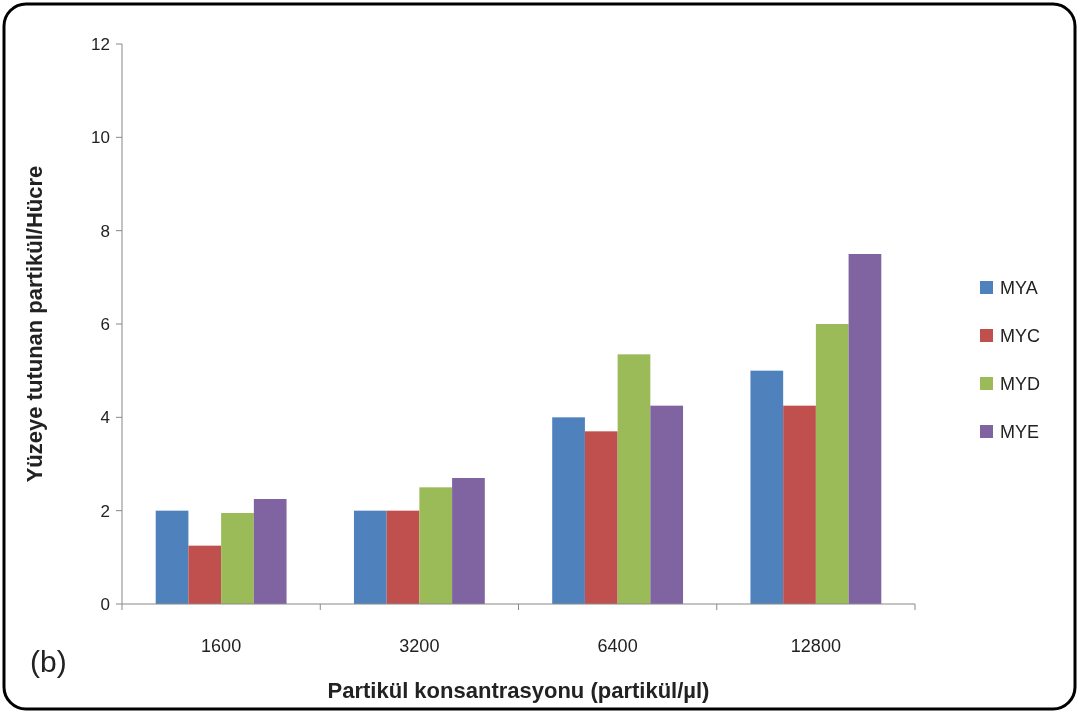 Image resolution: width=1079 pixels, height=713 pixels. What do you see at coordinates (105, 418) in the screenshot?
I see `y-tick-label: 4` at bounding box center [105, 418].